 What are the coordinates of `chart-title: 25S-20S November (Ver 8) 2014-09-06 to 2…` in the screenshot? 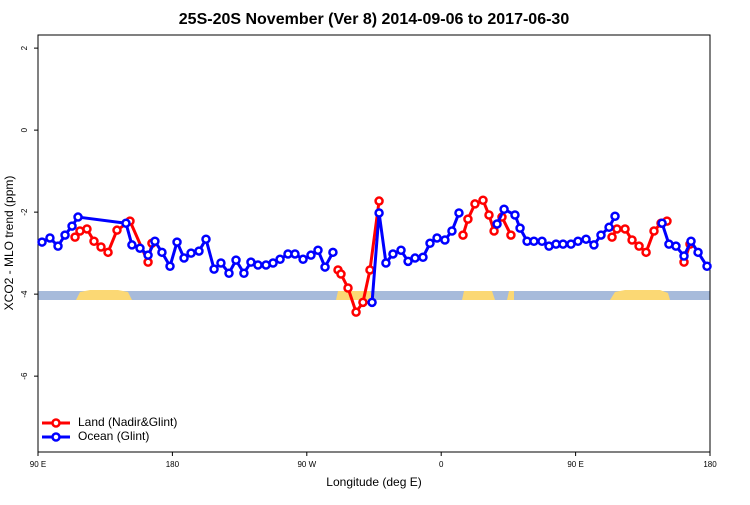 It's located at (374, 19).